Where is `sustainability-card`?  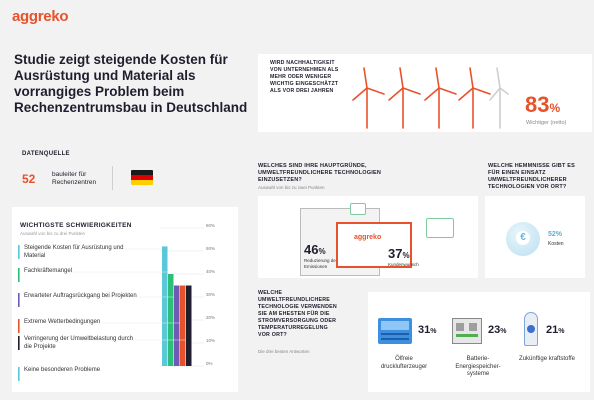 sustainability-card is located at coordinates (425, 93).